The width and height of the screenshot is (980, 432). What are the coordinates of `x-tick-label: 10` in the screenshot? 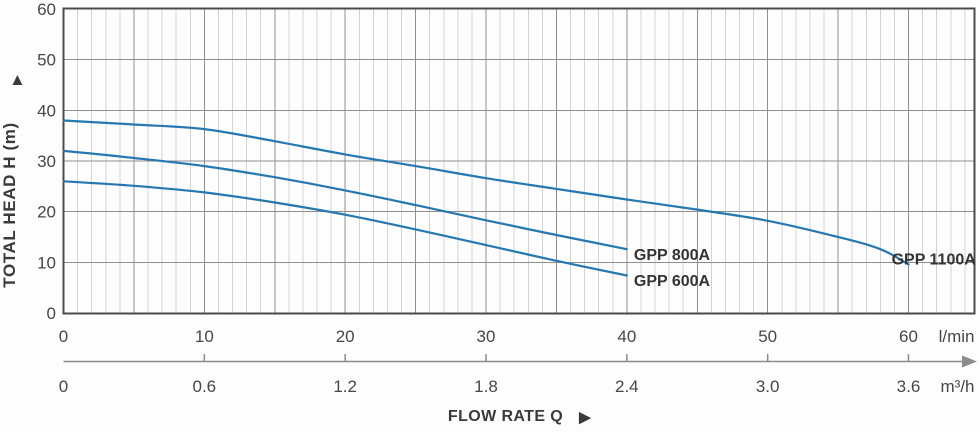 It's located at (204, 336).